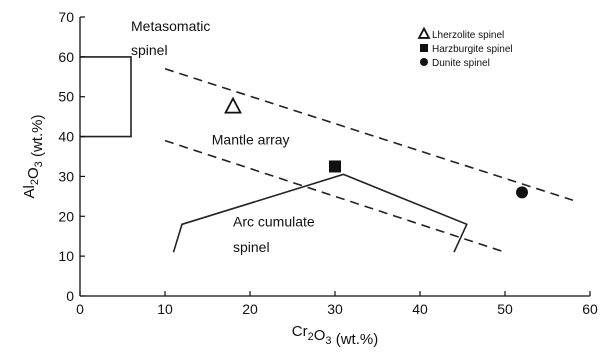 This screenshot has height=353, width=612. Describe the element at coordinates (66, 216) in the screenshot. I see `y-tick-label: 20` at that location.